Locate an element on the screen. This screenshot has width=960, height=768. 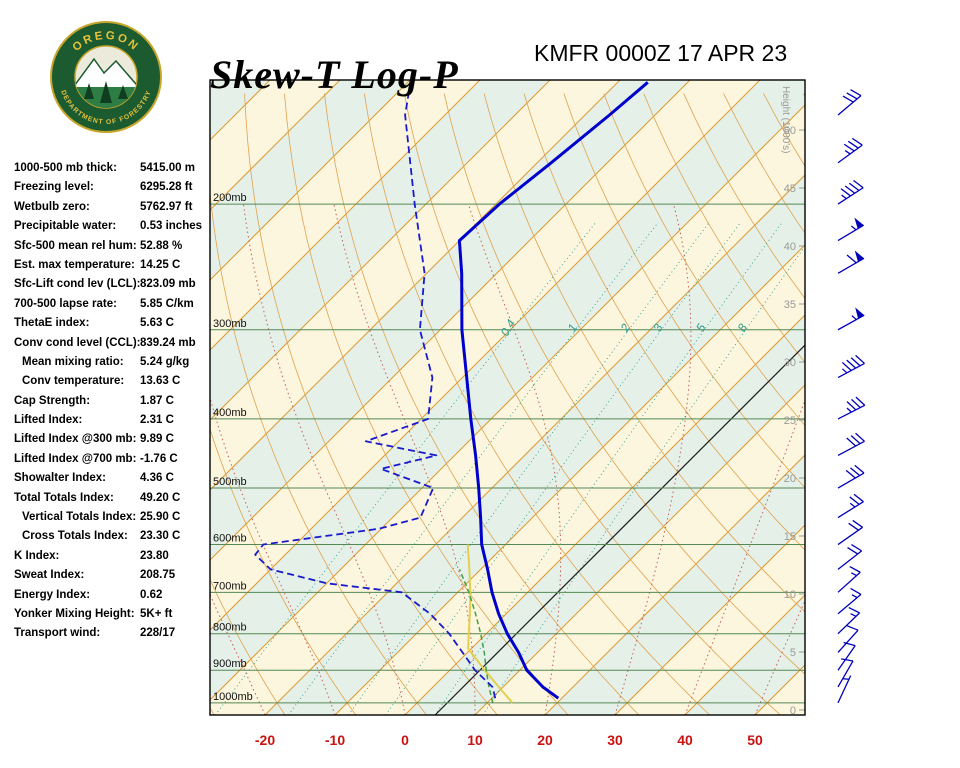
index-row: Precipitable water: 0.53 inches is located at coordinates (114, 229).